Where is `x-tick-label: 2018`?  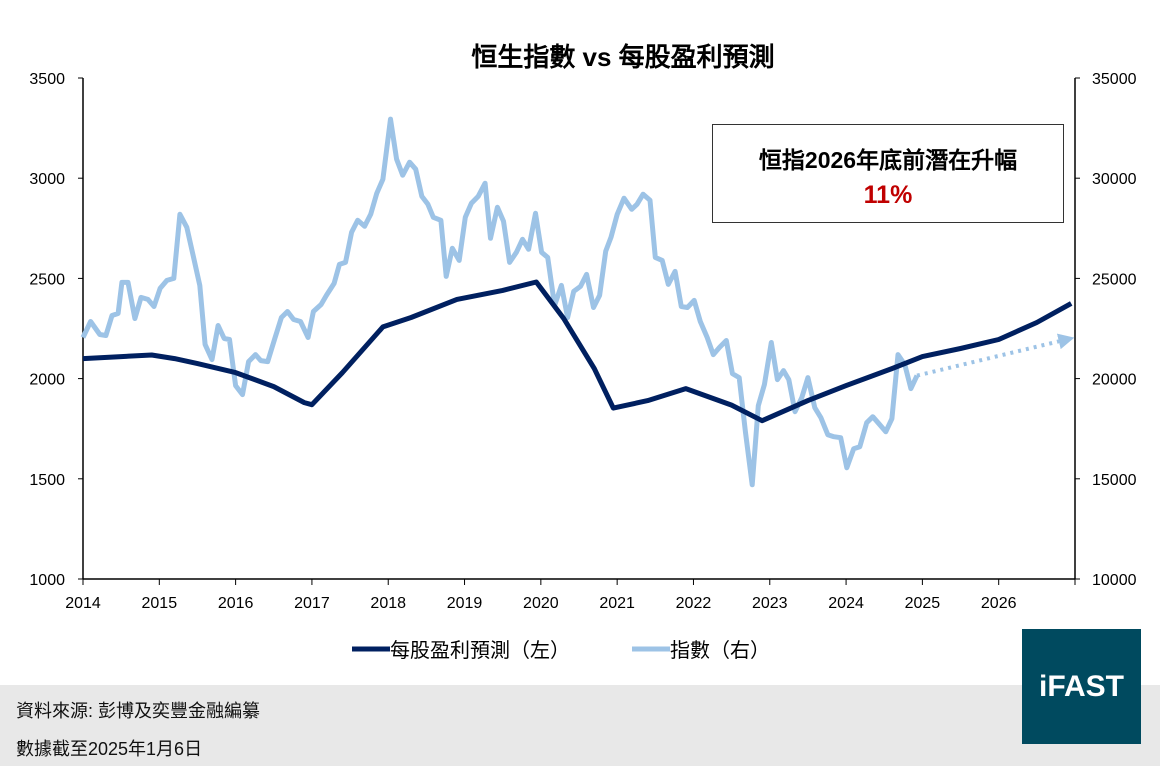 x-tick-label: 2018 is located at coordinates (388, 603).